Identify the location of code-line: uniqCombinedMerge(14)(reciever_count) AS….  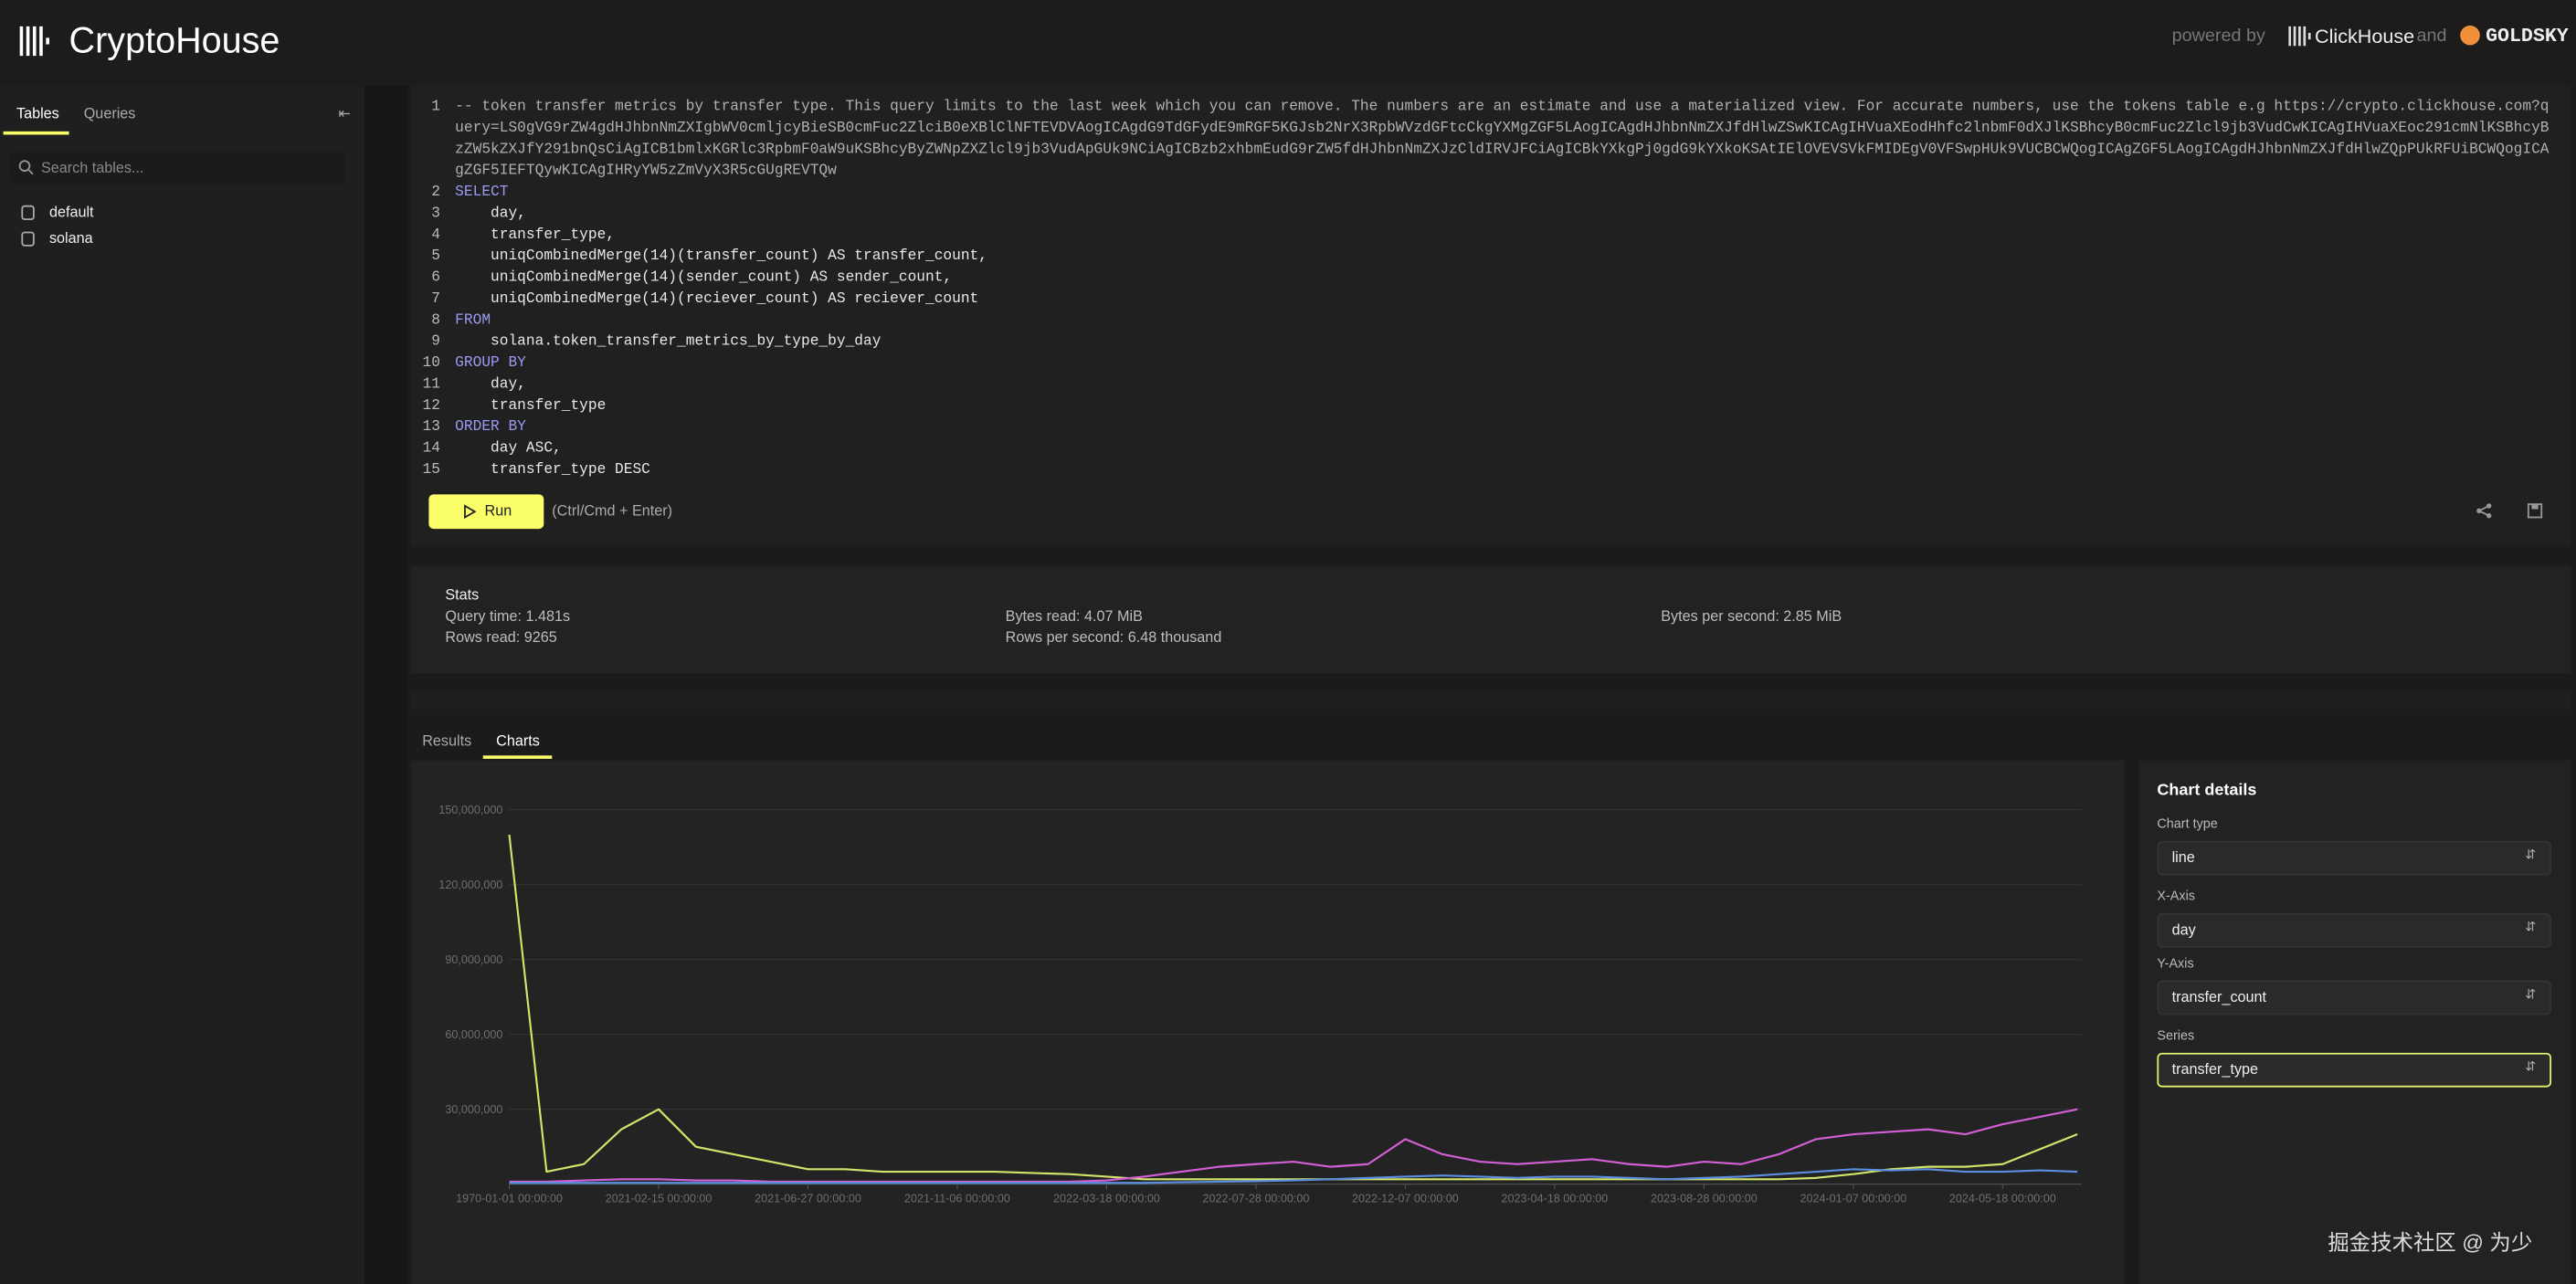
(717, 299).